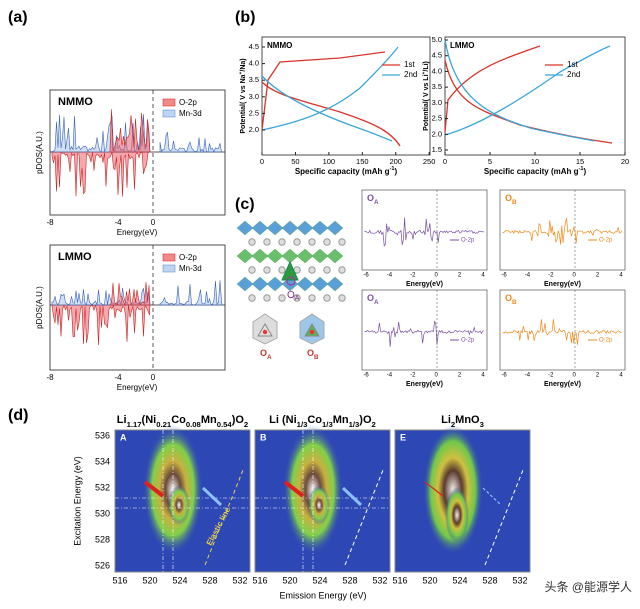 The image size is (640, 609). What do you see at coordinates (373, 299) in the screenshot?
I see `plot-title: OA` at bounding box center [373, 299].